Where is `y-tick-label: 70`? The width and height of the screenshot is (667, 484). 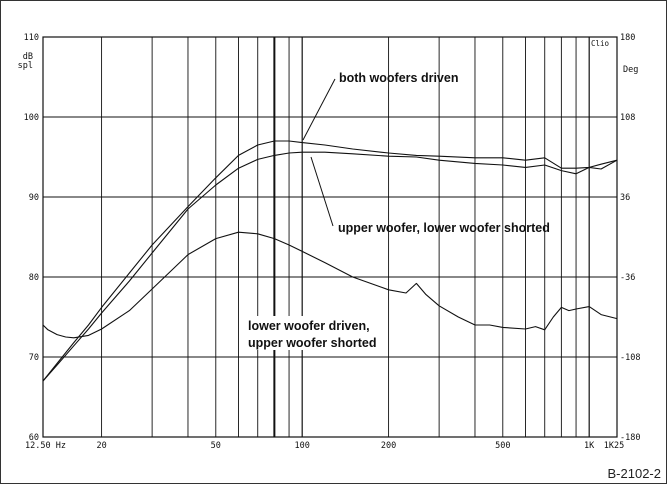
y-tick-label: 70 is located at coordinates (34, 358).